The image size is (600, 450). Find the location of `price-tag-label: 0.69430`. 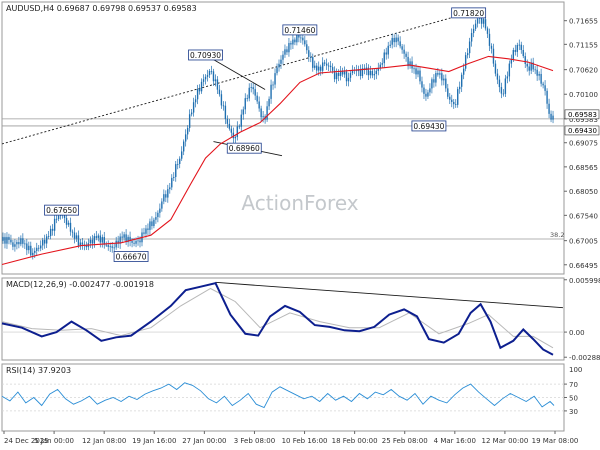

price-tag-label: 0.69430 is located at coordinates (582, 131).